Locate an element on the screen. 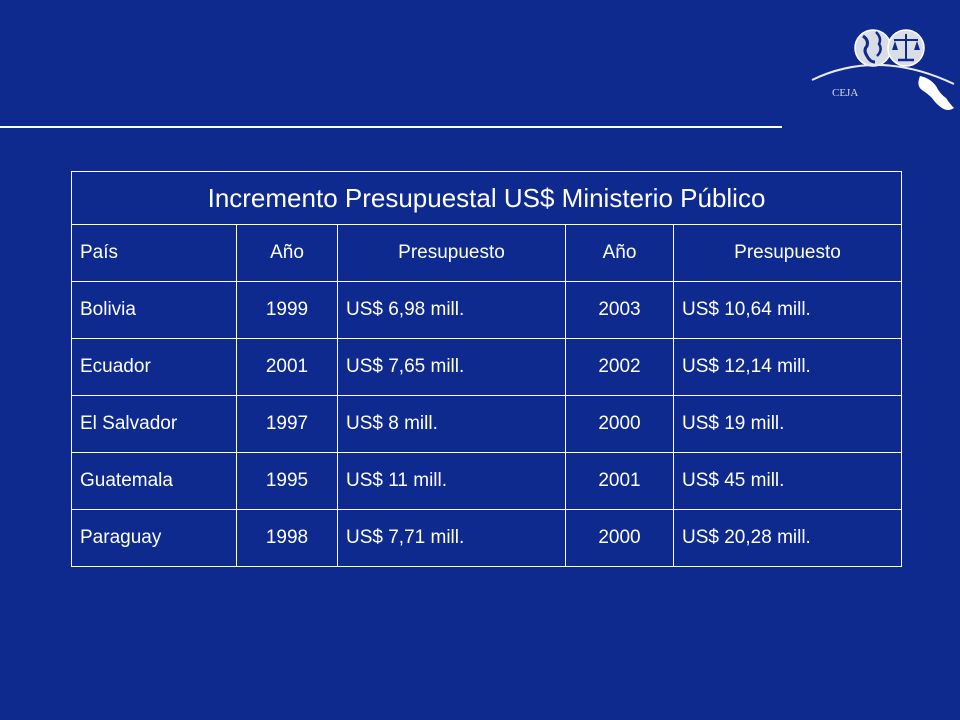 The image size is (960, 720). cell-year-2: 2003 is located at coordinates (619, 310).